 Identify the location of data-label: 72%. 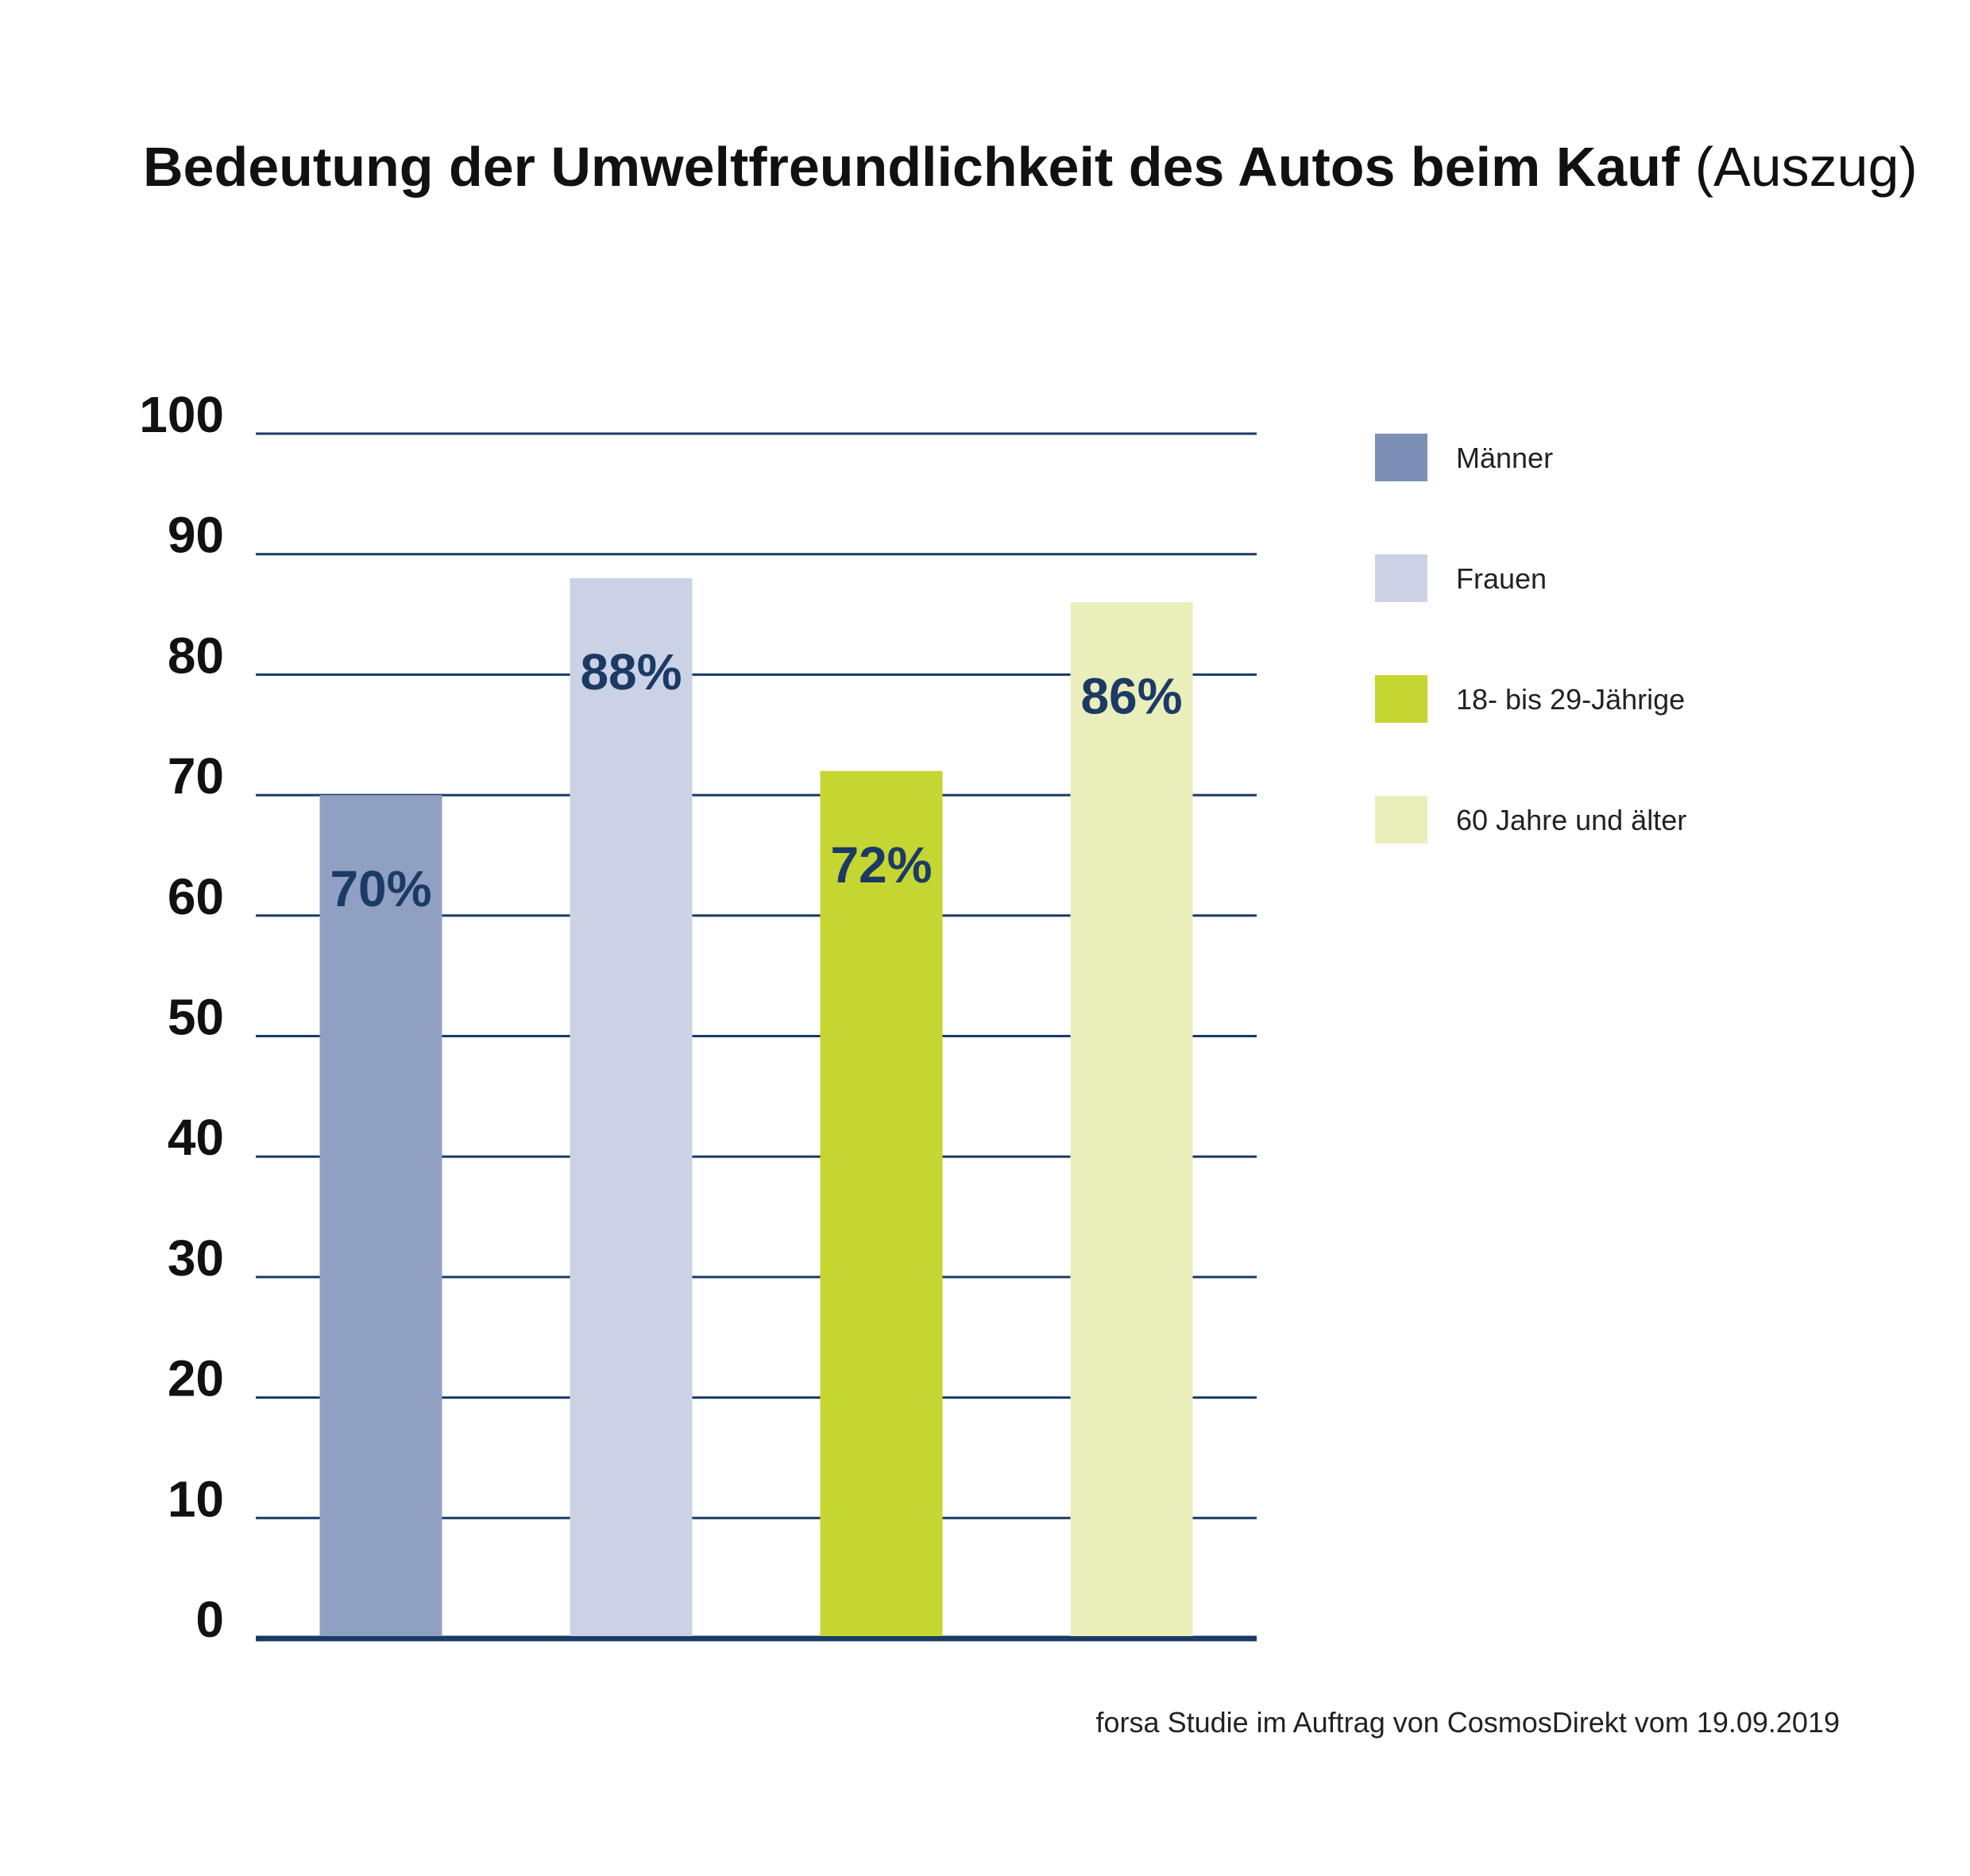
(881, 865).